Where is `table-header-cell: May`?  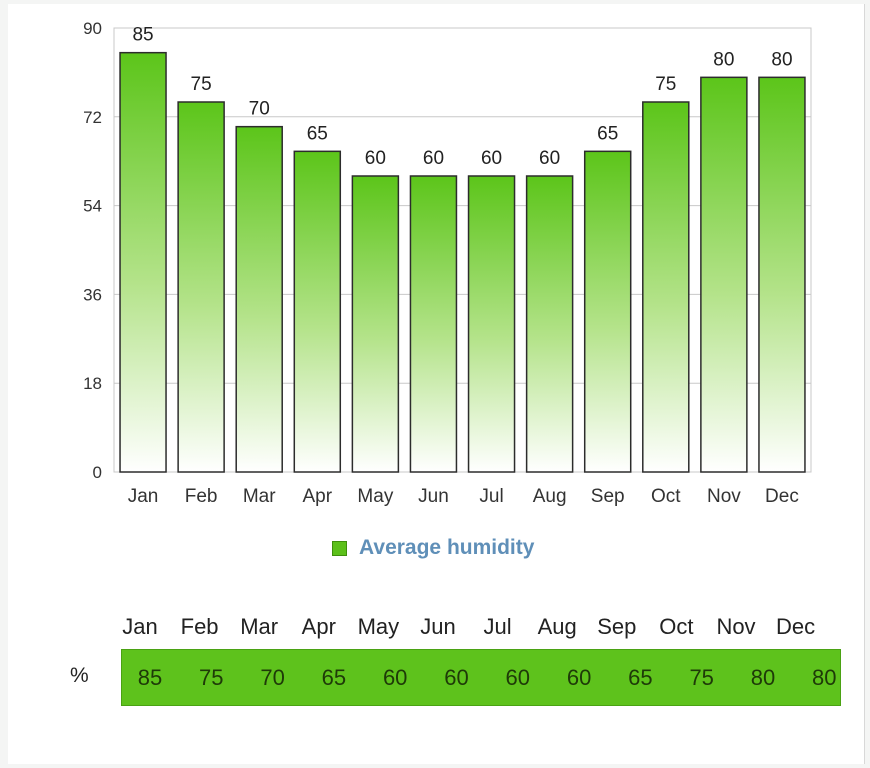
table-header-cell: May is located at coordinates (378, 626).